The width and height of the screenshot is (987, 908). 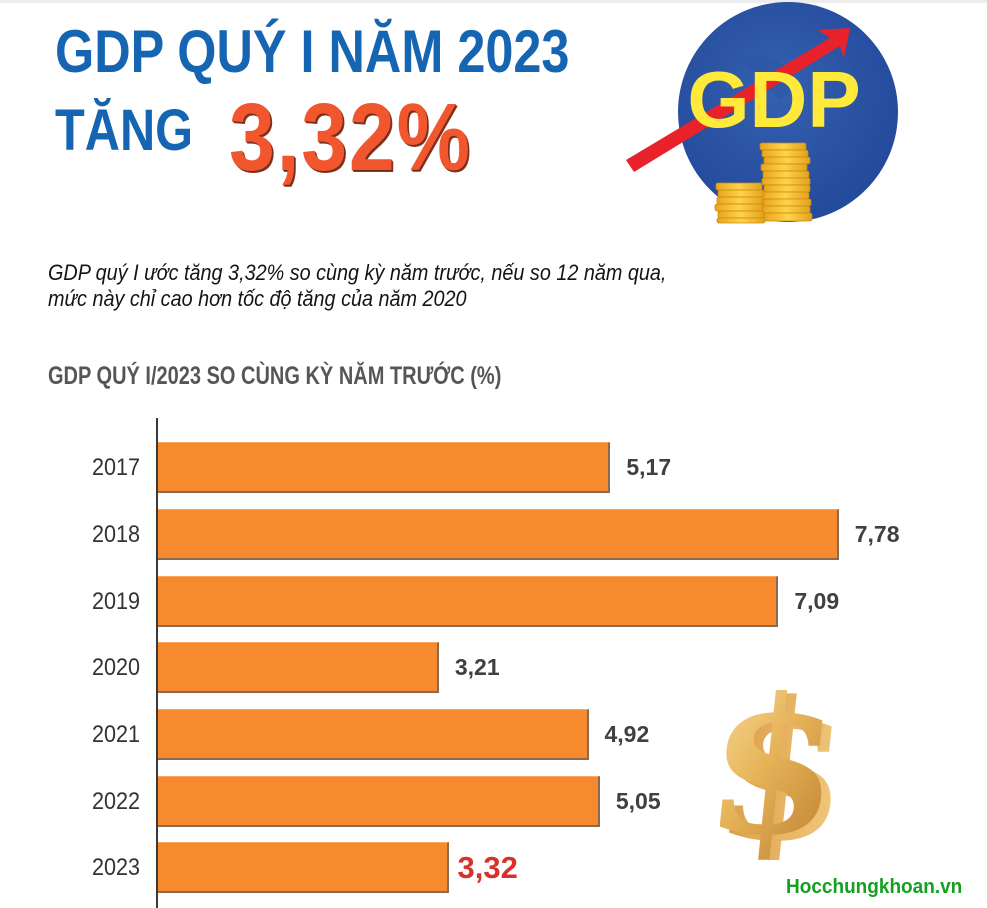 I want to click on y-axis-line, so click(x=157, y=663).